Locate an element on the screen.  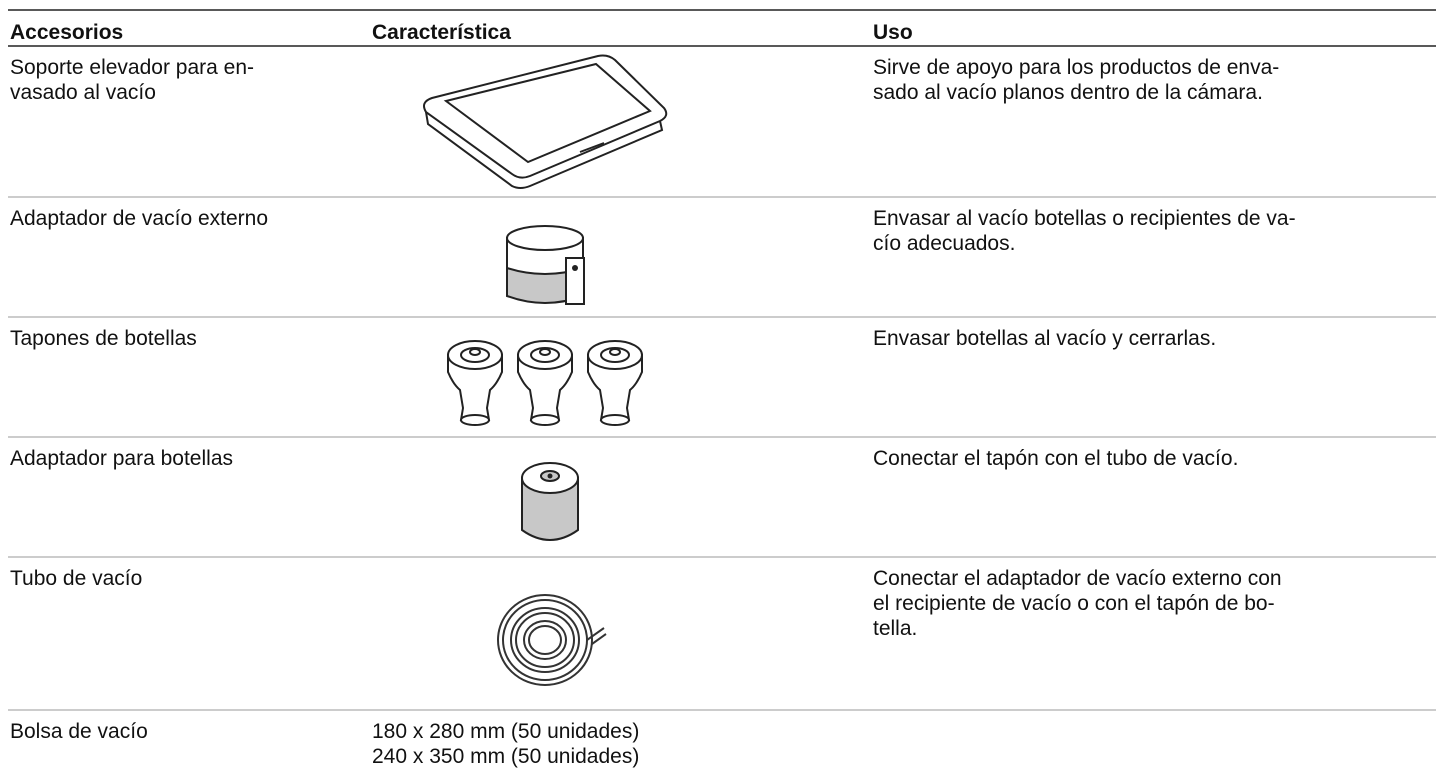
cell-text: Tapones de botellas is located at coordinates (103, 338).